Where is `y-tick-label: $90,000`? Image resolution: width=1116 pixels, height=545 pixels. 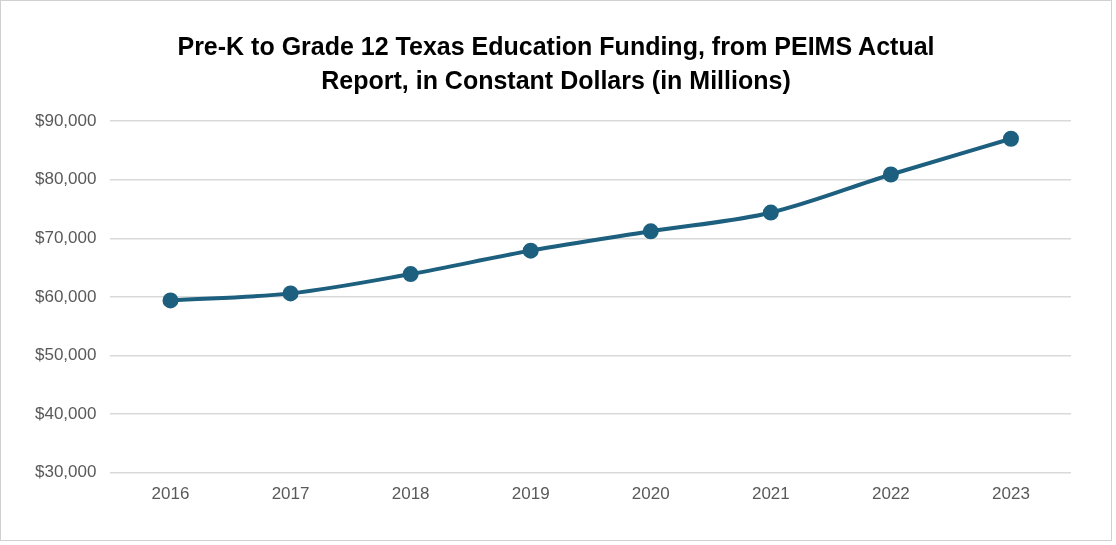
y-tick-label: $90,000 is located at coordinates (66, 120).